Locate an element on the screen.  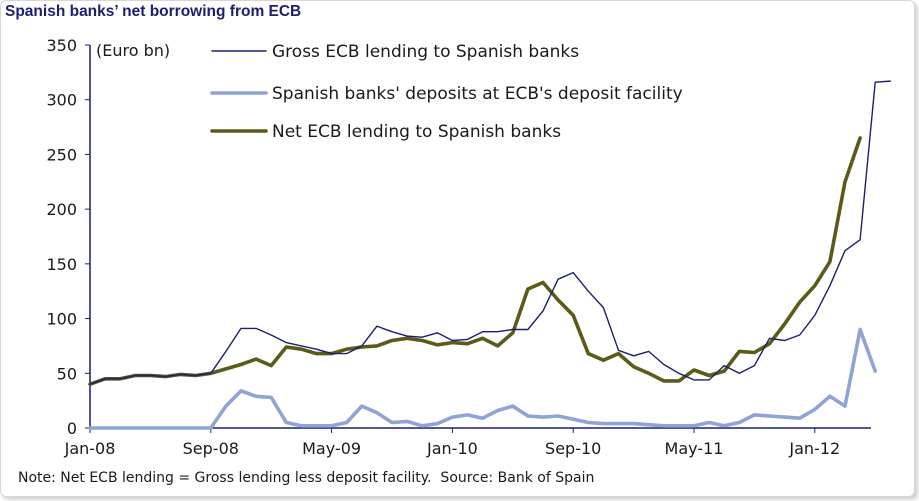
x-tick-label: May-09 is located at coordinates (331, 448).